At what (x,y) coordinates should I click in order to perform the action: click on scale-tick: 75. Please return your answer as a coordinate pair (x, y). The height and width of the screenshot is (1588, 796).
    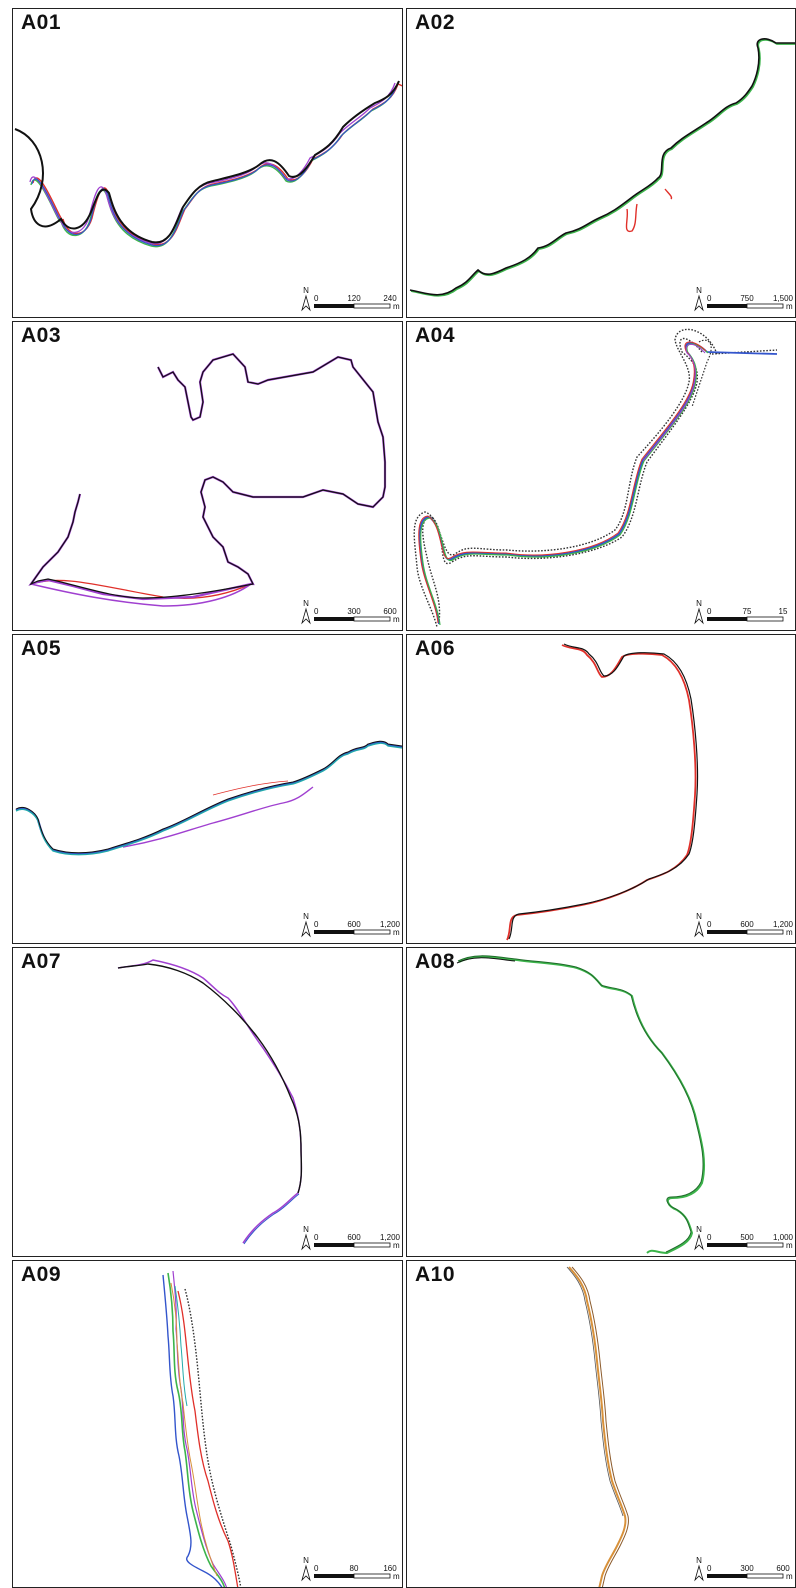
    Looking at the image, I should click on (747, 611).